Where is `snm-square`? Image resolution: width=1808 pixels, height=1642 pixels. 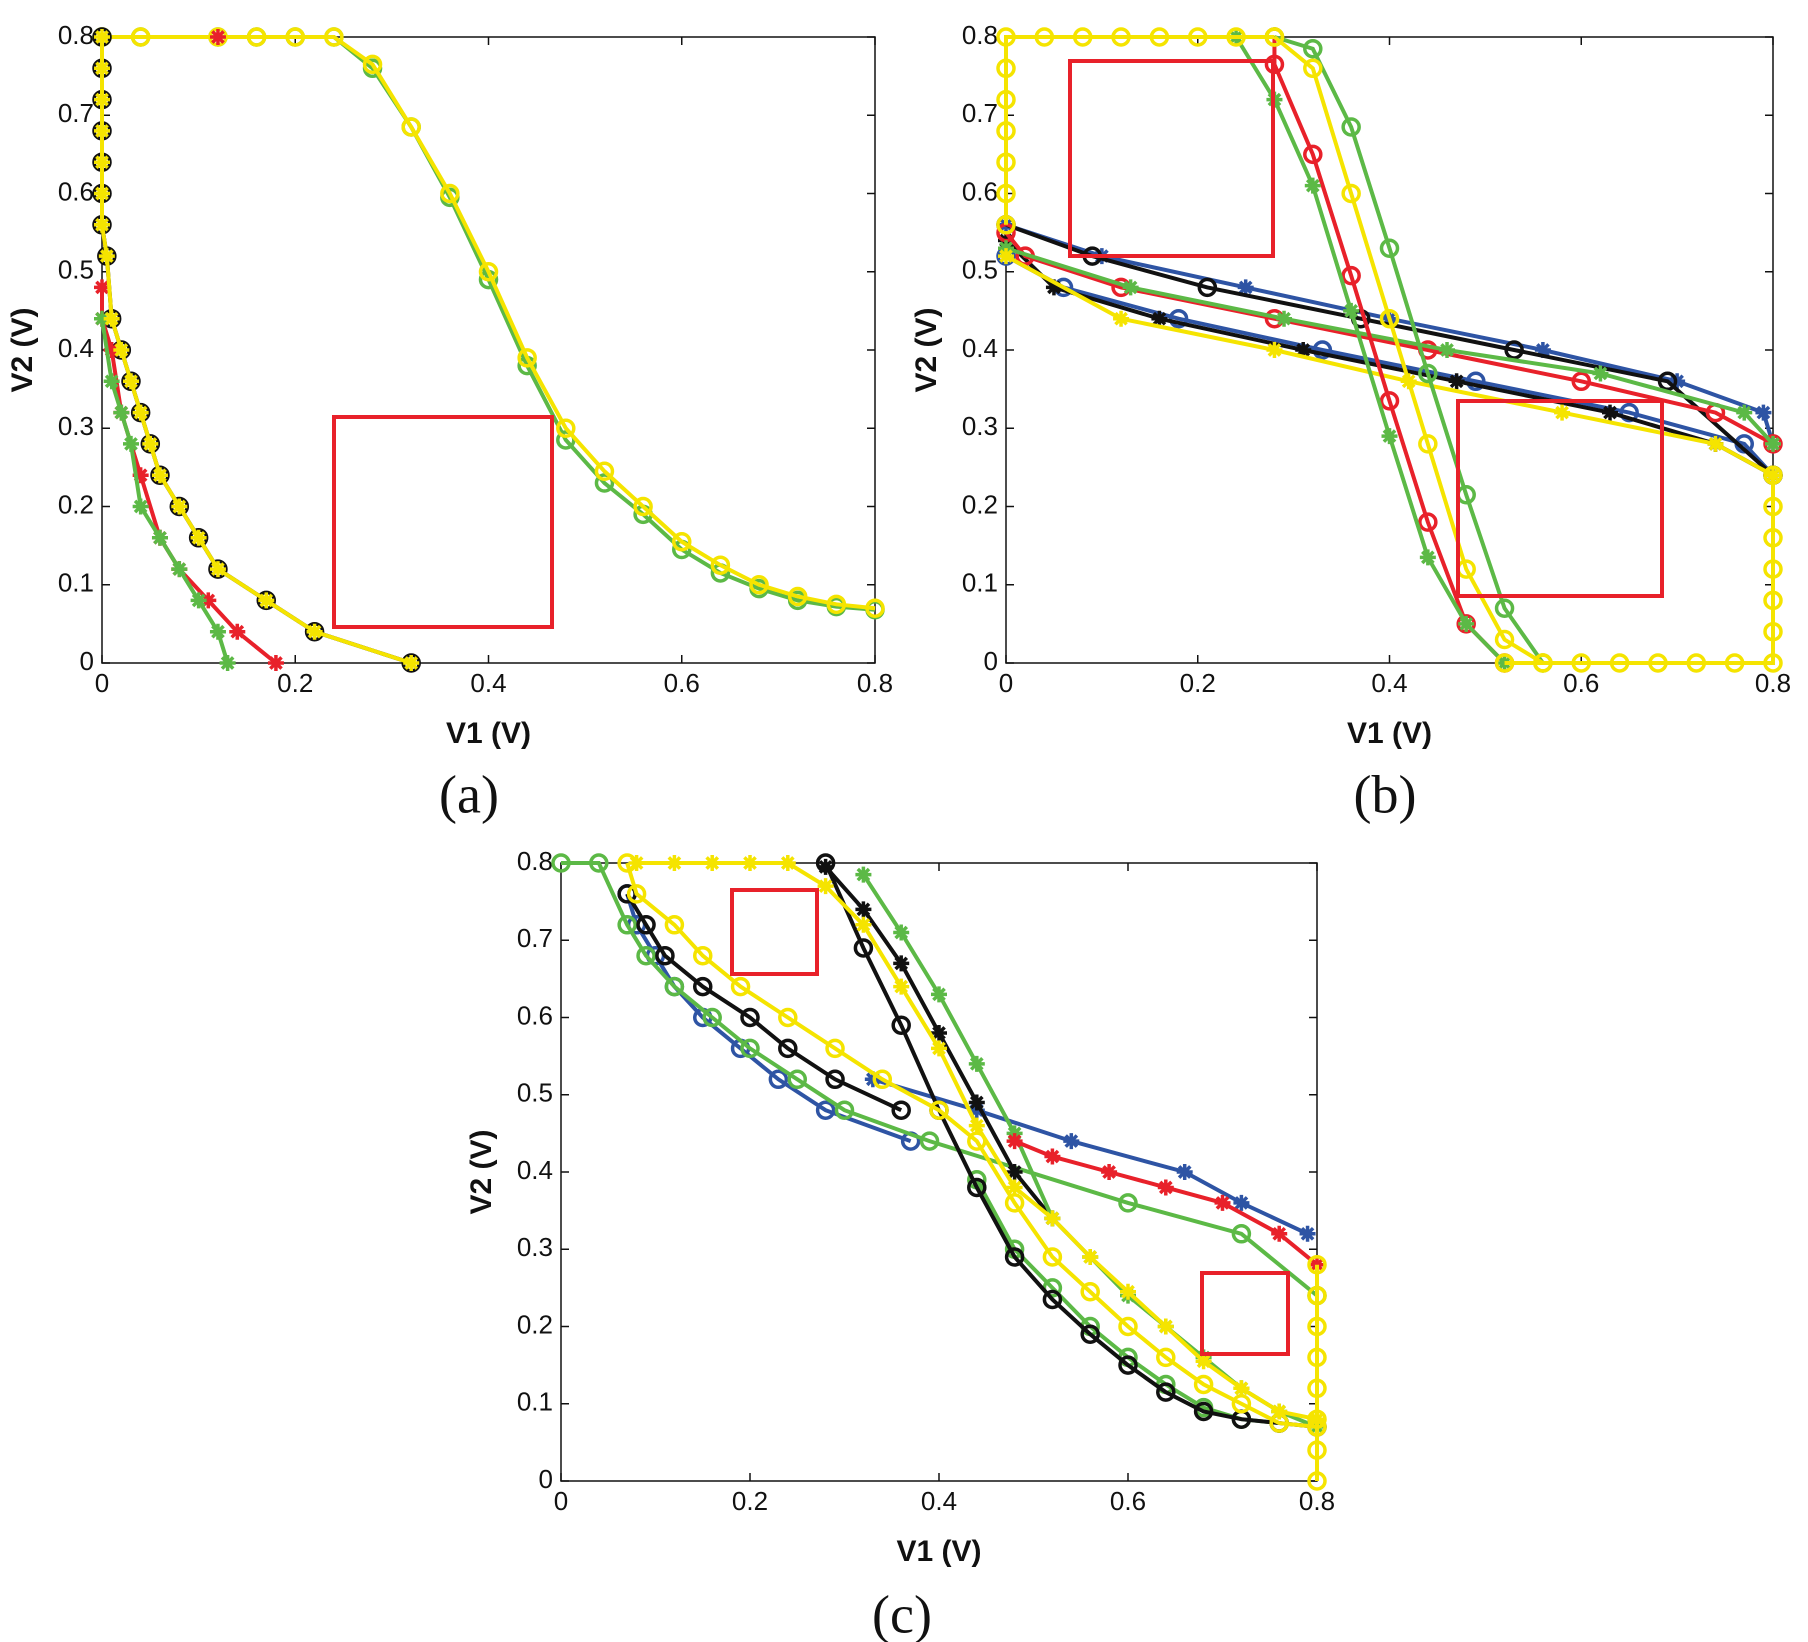
snm-square is located at coordinates (443, 522).